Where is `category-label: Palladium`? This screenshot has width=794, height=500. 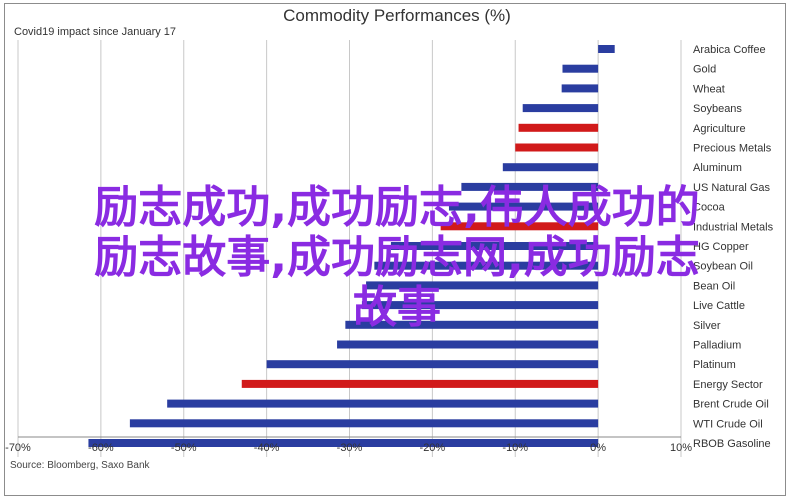 category-label: Palladium is located at coordinates (717, 346).